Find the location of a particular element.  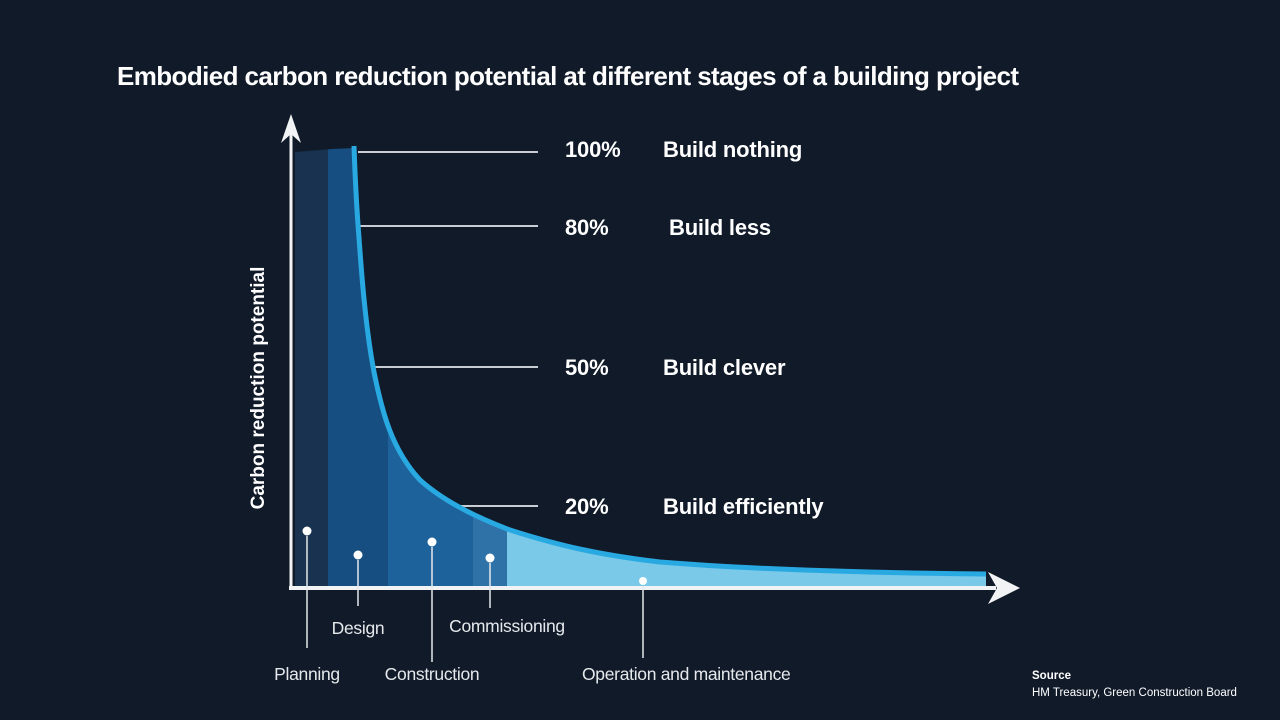

reference-row-20: 20% Build efficiently is located at coordinates (694, 507).